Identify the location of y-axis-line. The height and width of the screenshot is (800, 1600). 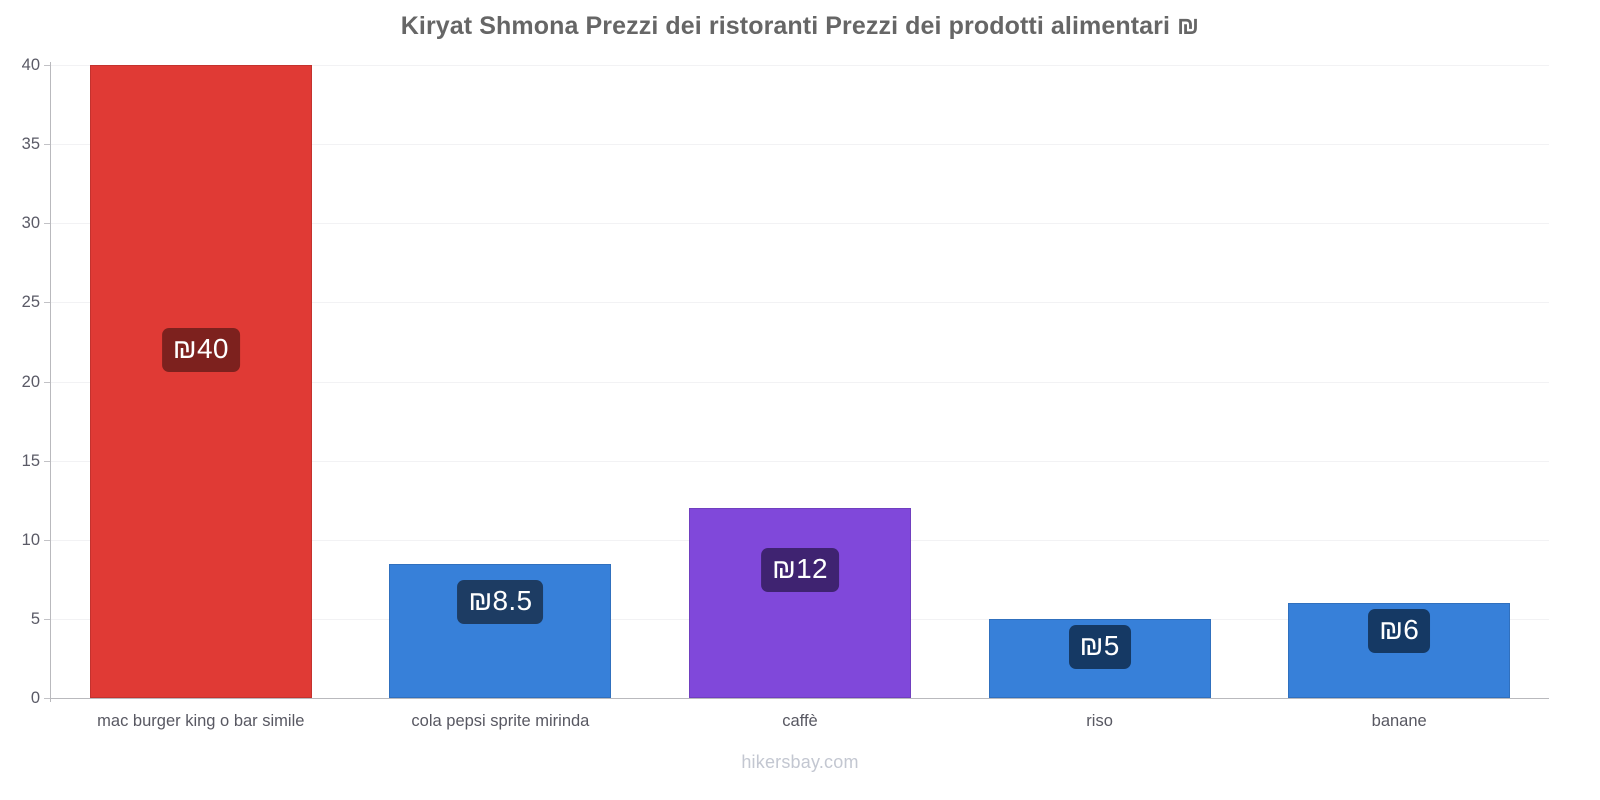
(50, 382).